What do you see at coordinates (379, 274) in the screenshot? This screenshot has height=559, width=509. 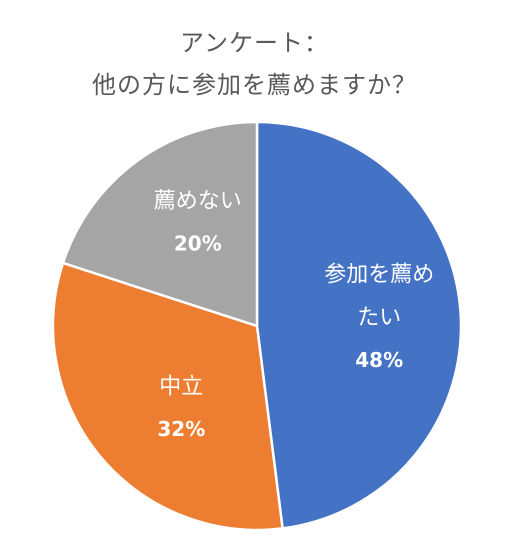 I see `slice-category-label: 参加を薦め` at bounding box center [379, 274].